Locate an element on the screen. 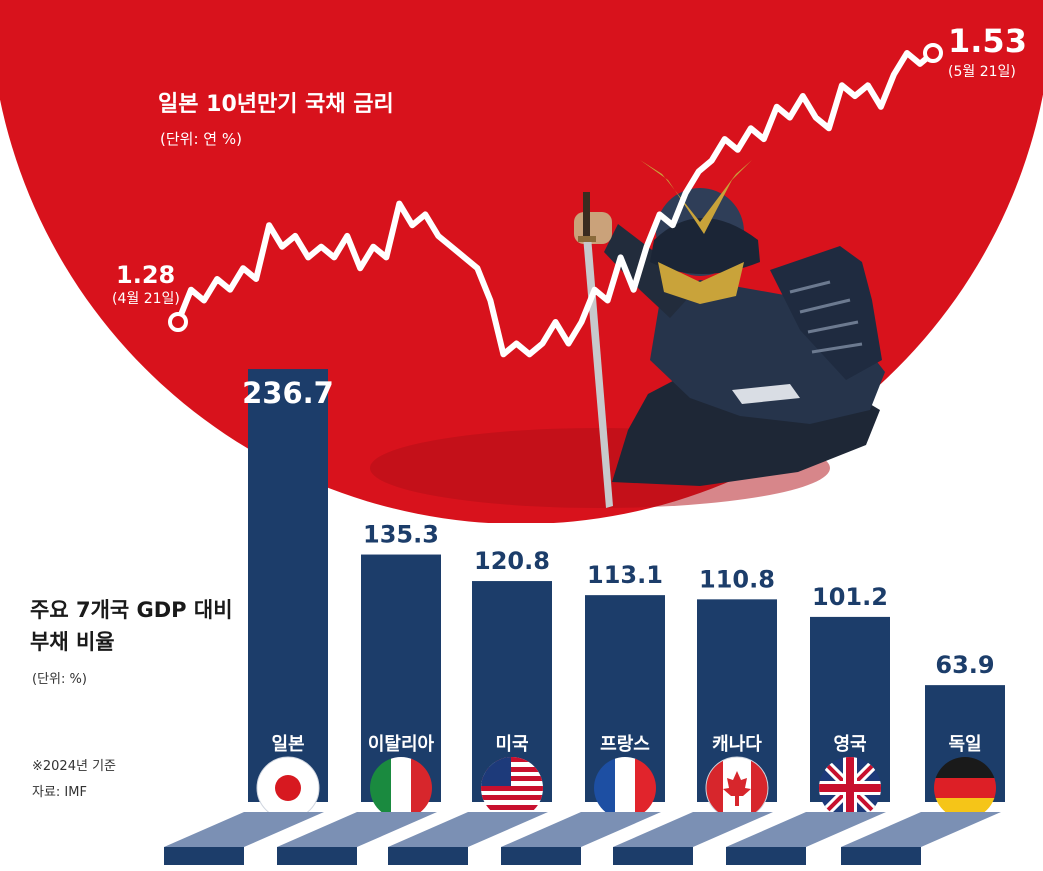  value-label-germany: 63.9 is located at coordinates (964, 665).